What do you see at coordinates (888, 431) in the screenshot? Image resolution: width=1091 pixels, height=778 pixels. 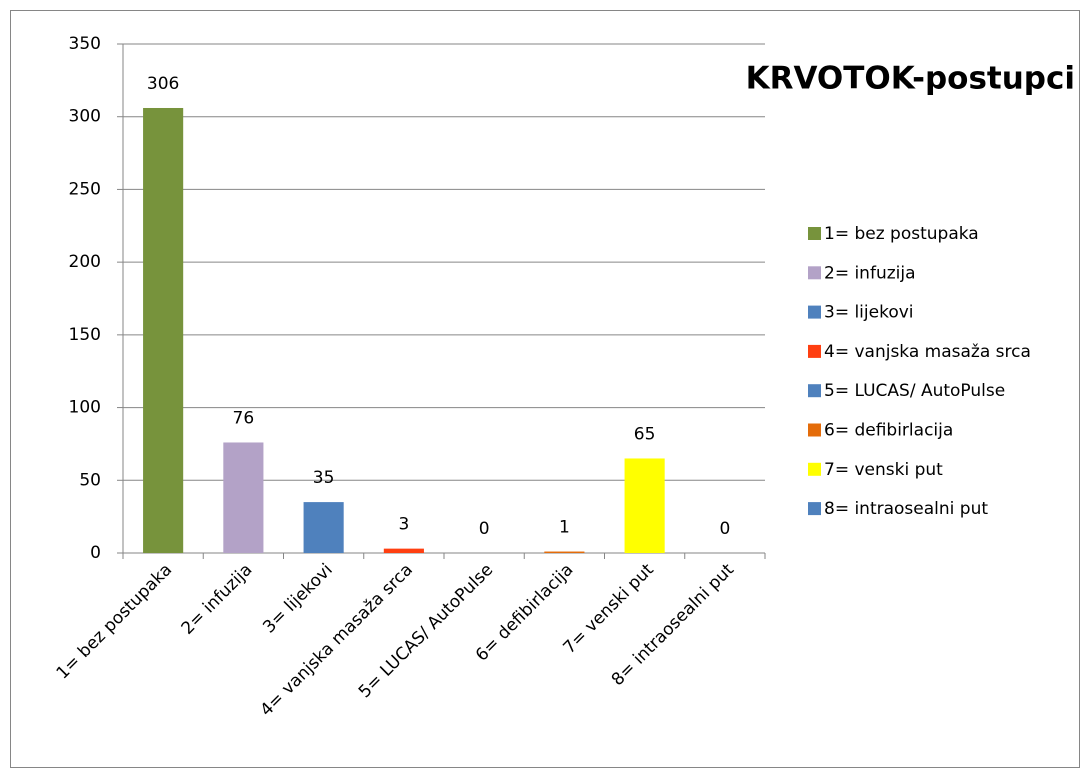 I see `legend-label: 6= defibirlacija` at bounding box center [888, 431].